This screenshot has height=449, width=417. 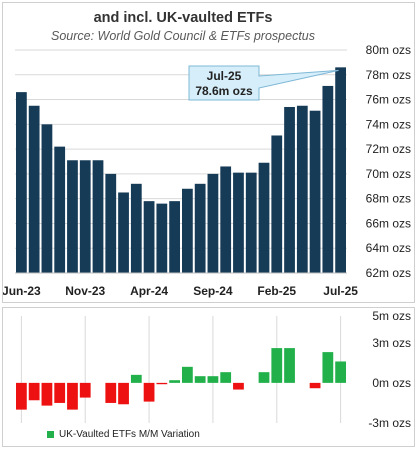 What do you see at coordinates (388, 174) in the screenshot?
I see `y-tick-label: 70m ozs` at bounding box center [388, 174].